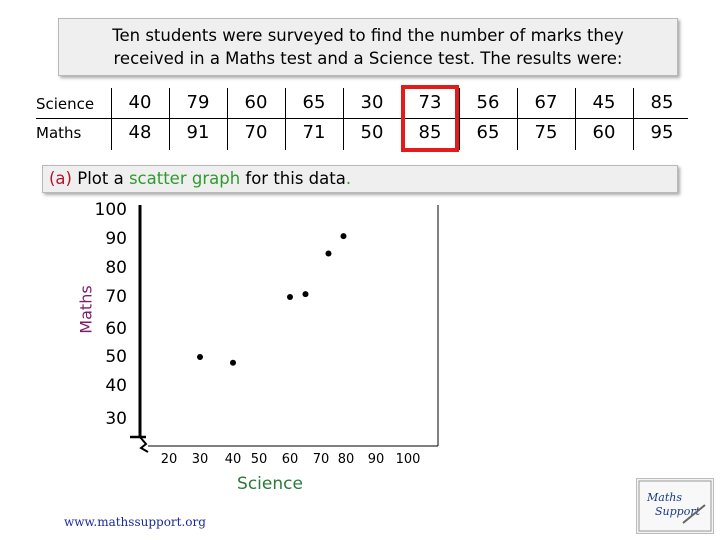 The image size is (720, 540). I want to click on maths-value: 50, so click(372, 132).